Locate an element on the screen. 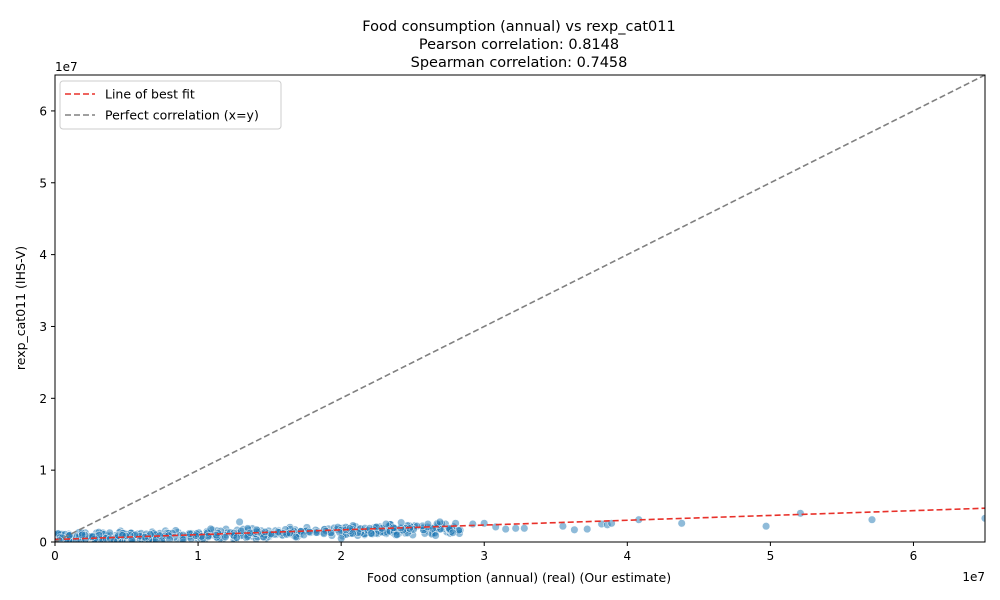 This screenshot has width=1000, height=600. best-fit-line is located at coordinates (520, 524).